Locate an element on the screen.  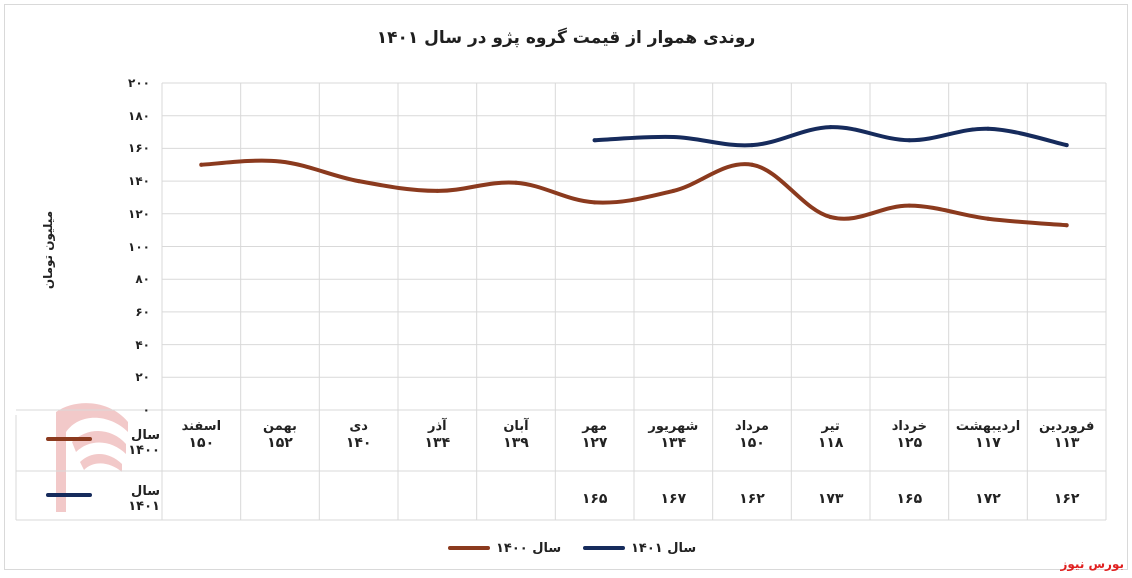
y-tick-label: ۱۶۰ is located at coordinates (139, 148).